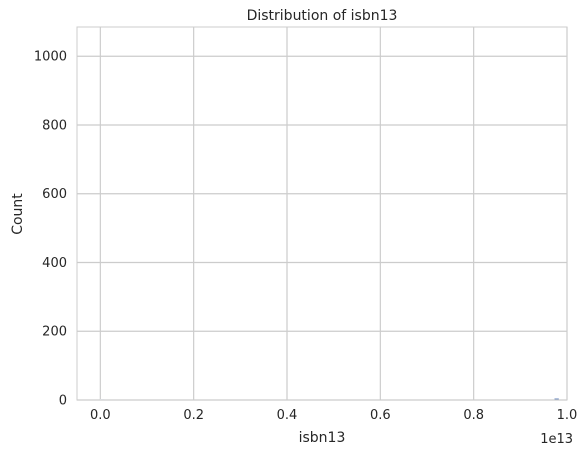 The height and width of the screenshot is (457, 583). Describe the element at coordinates (18, 214) in the screenshot. I see `y-axis-label: Count` at that location.